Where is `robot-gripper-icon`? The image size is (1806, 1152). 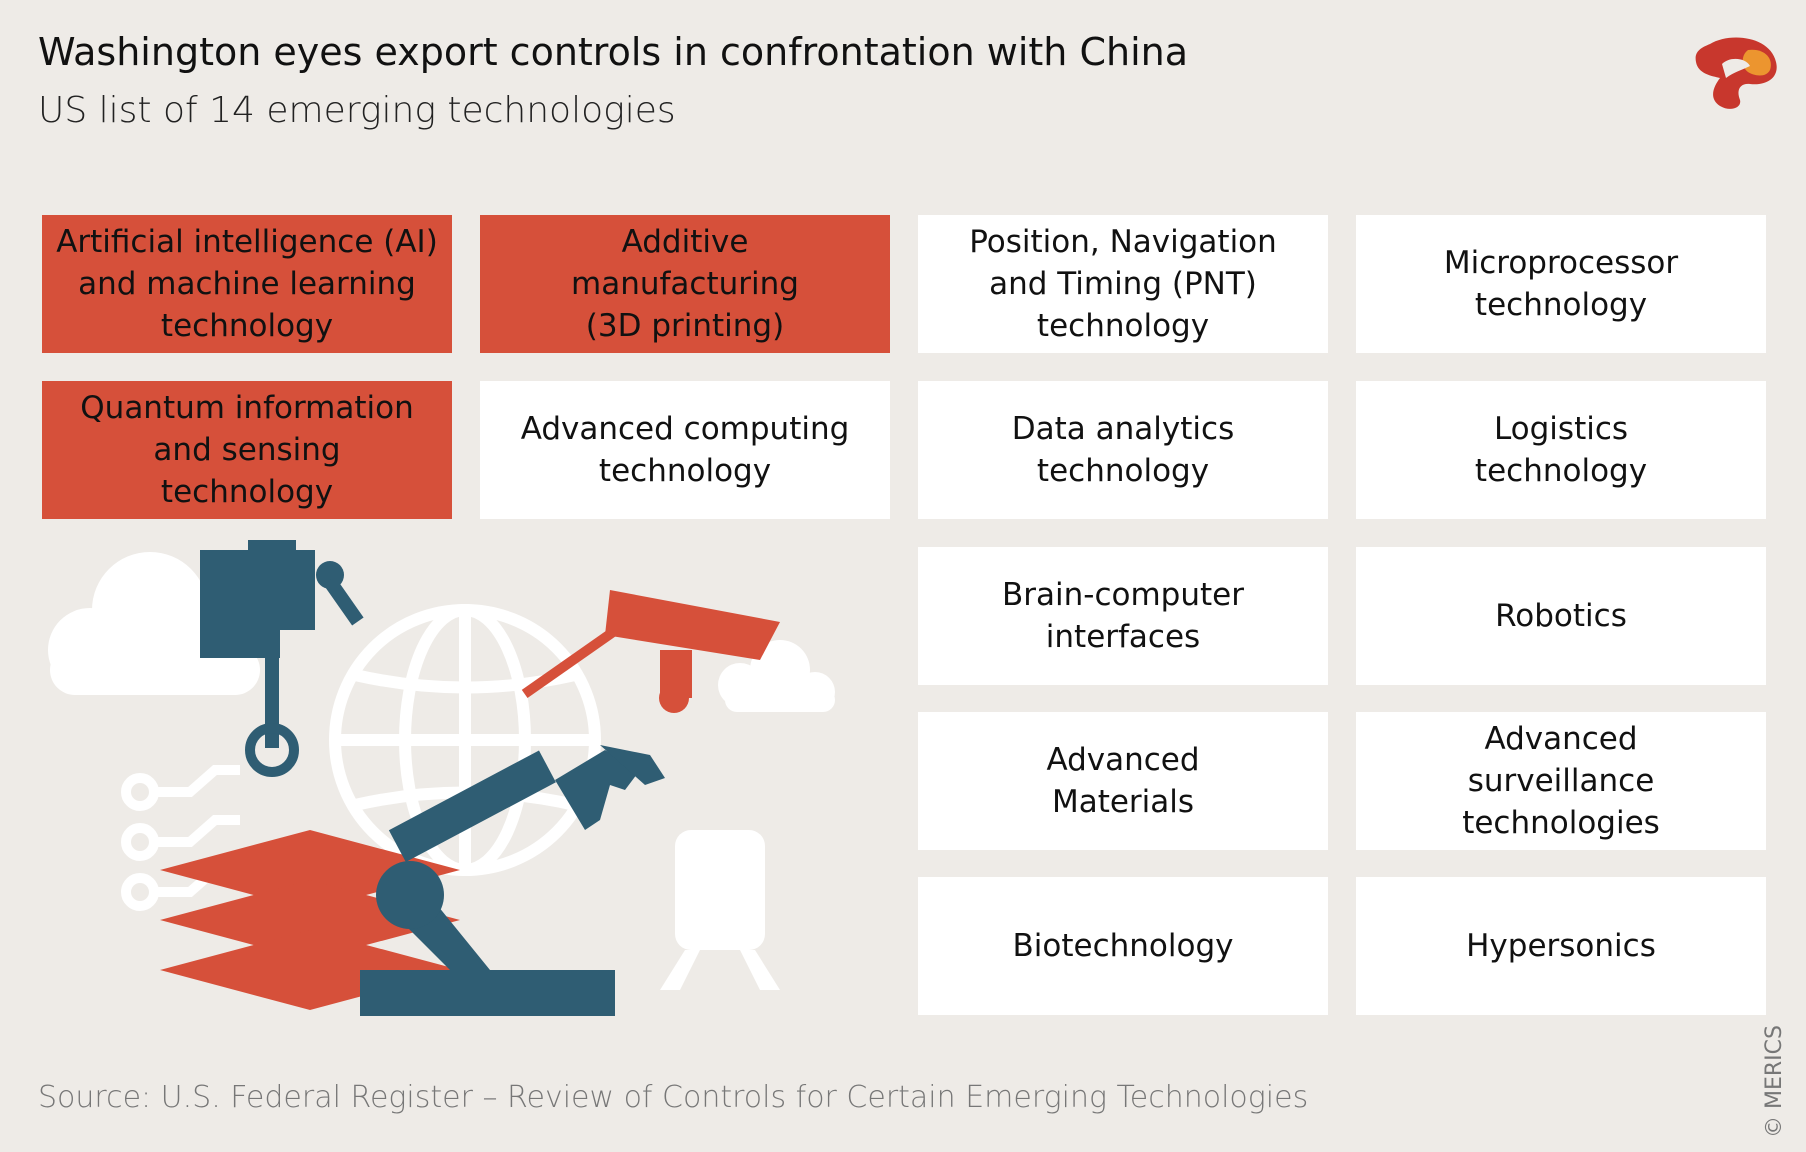
robot-gripper-icon is located at coordinates (282, 658).